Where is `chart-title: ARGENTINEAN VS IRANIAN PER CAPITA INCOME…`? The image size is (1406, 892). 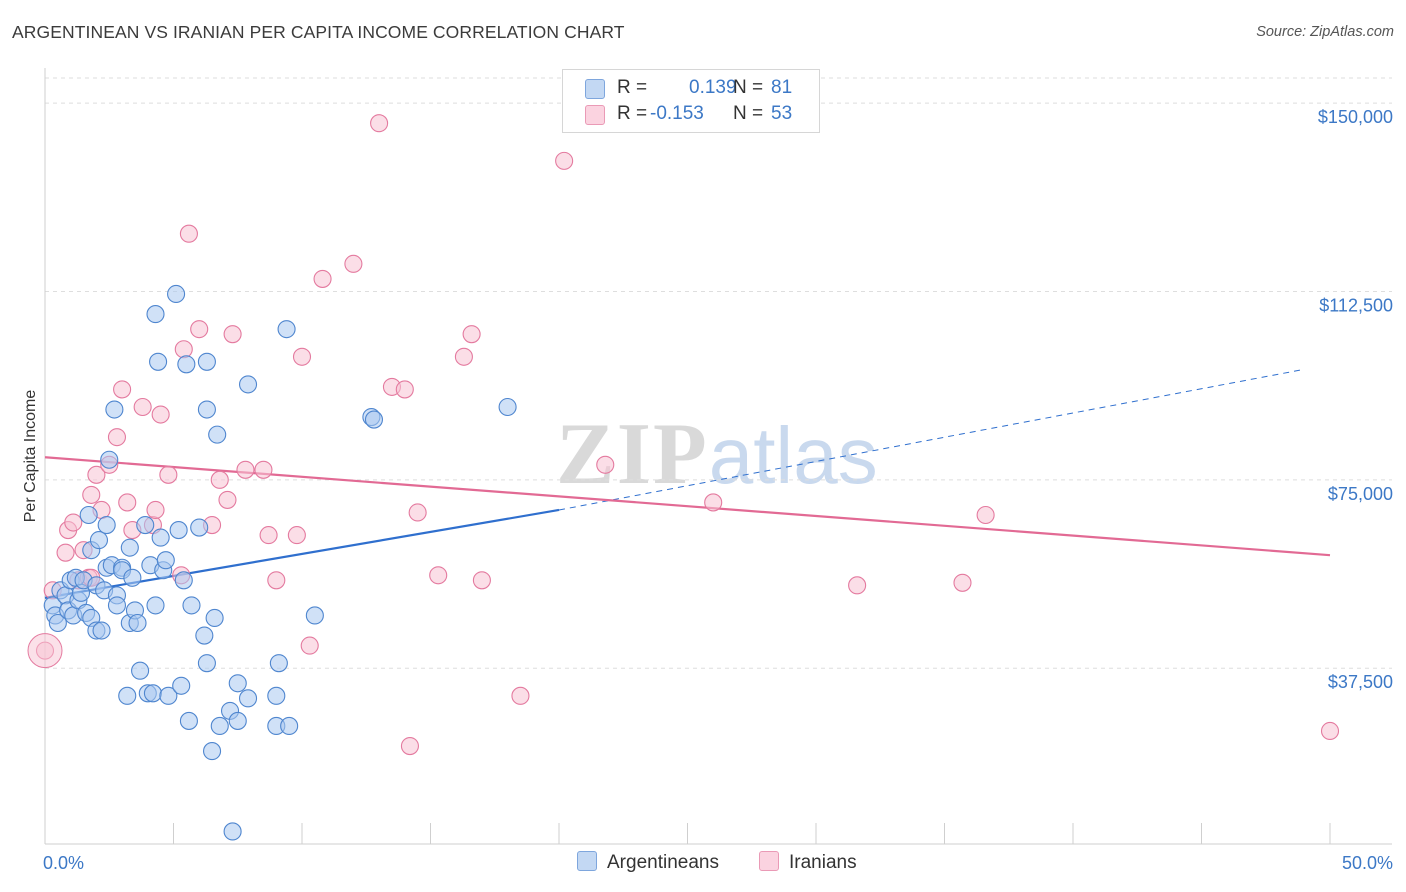 chart-title: ARGENTINEAN VS IRANIAN PER CAPITA INCOME… is located at coordinates (318, 32).